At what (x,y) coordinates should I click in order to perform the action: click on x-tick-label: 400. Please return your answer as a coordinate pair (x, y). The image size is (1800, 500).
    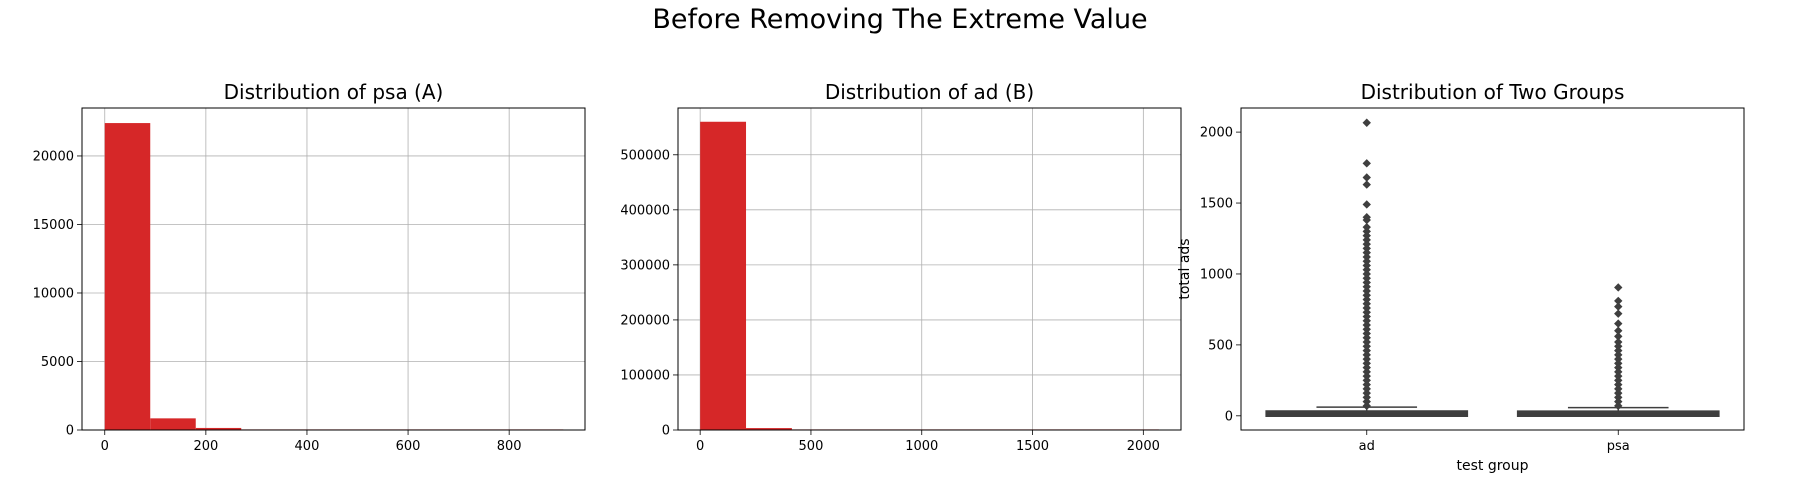
    Looking at the image, I should click on (307, 446).